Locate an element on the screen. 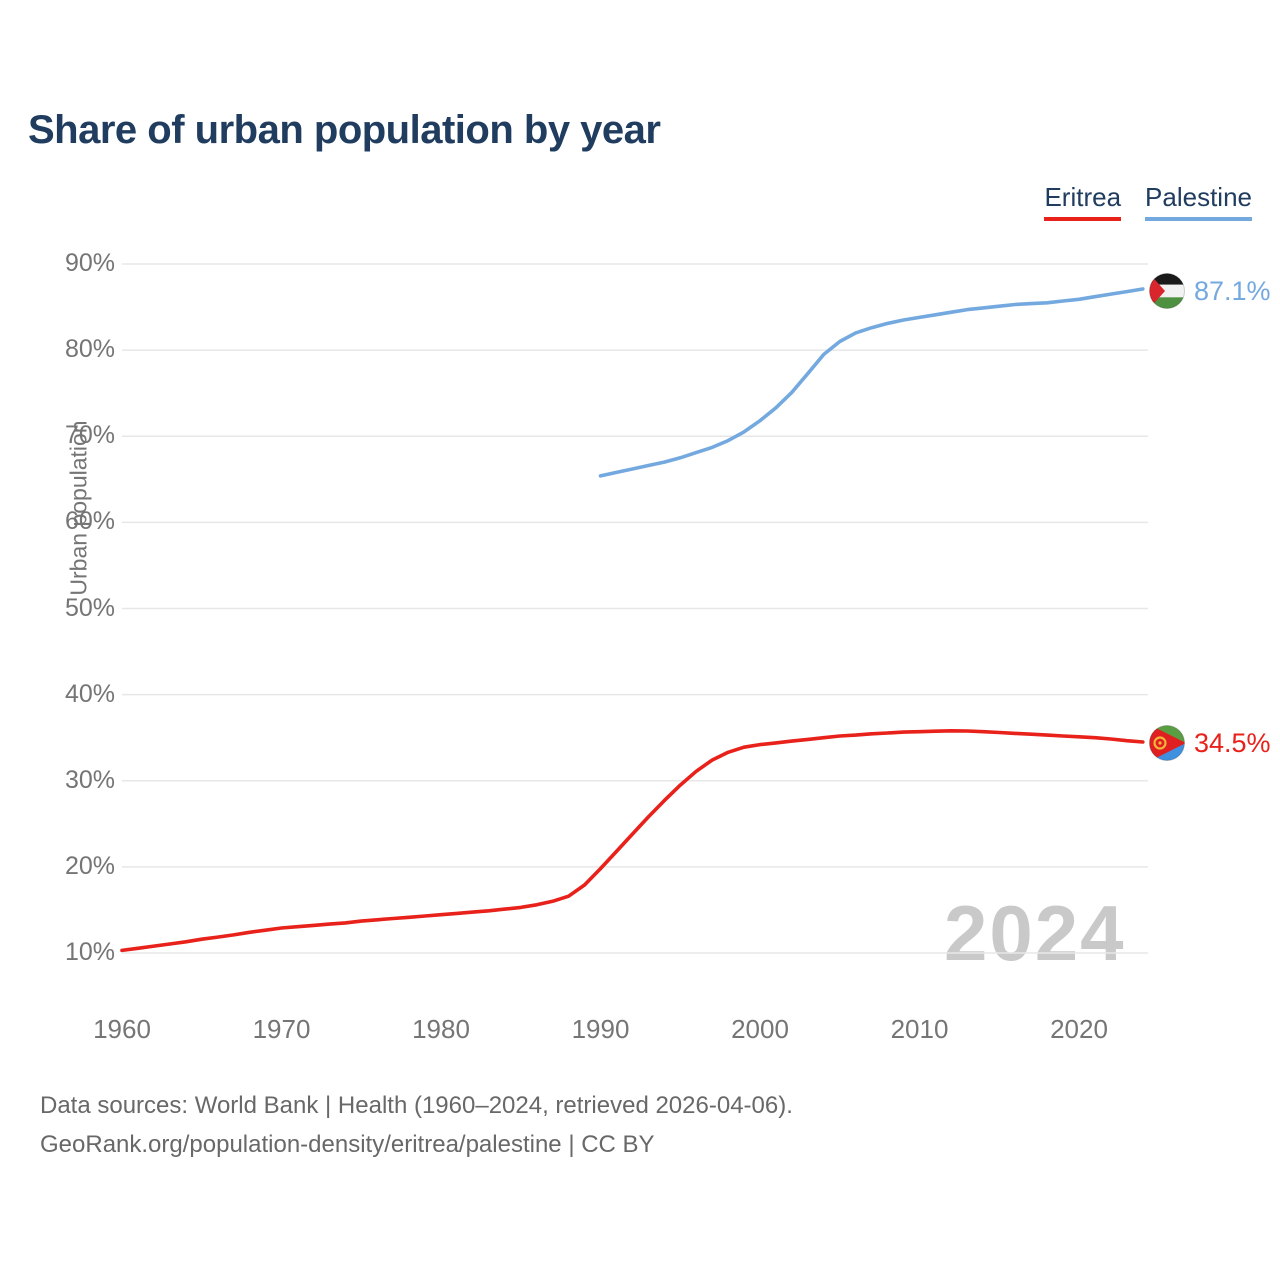 The image size is (1280, 1280). watermark-year: 2024 is located at coordinates (1035, 933).